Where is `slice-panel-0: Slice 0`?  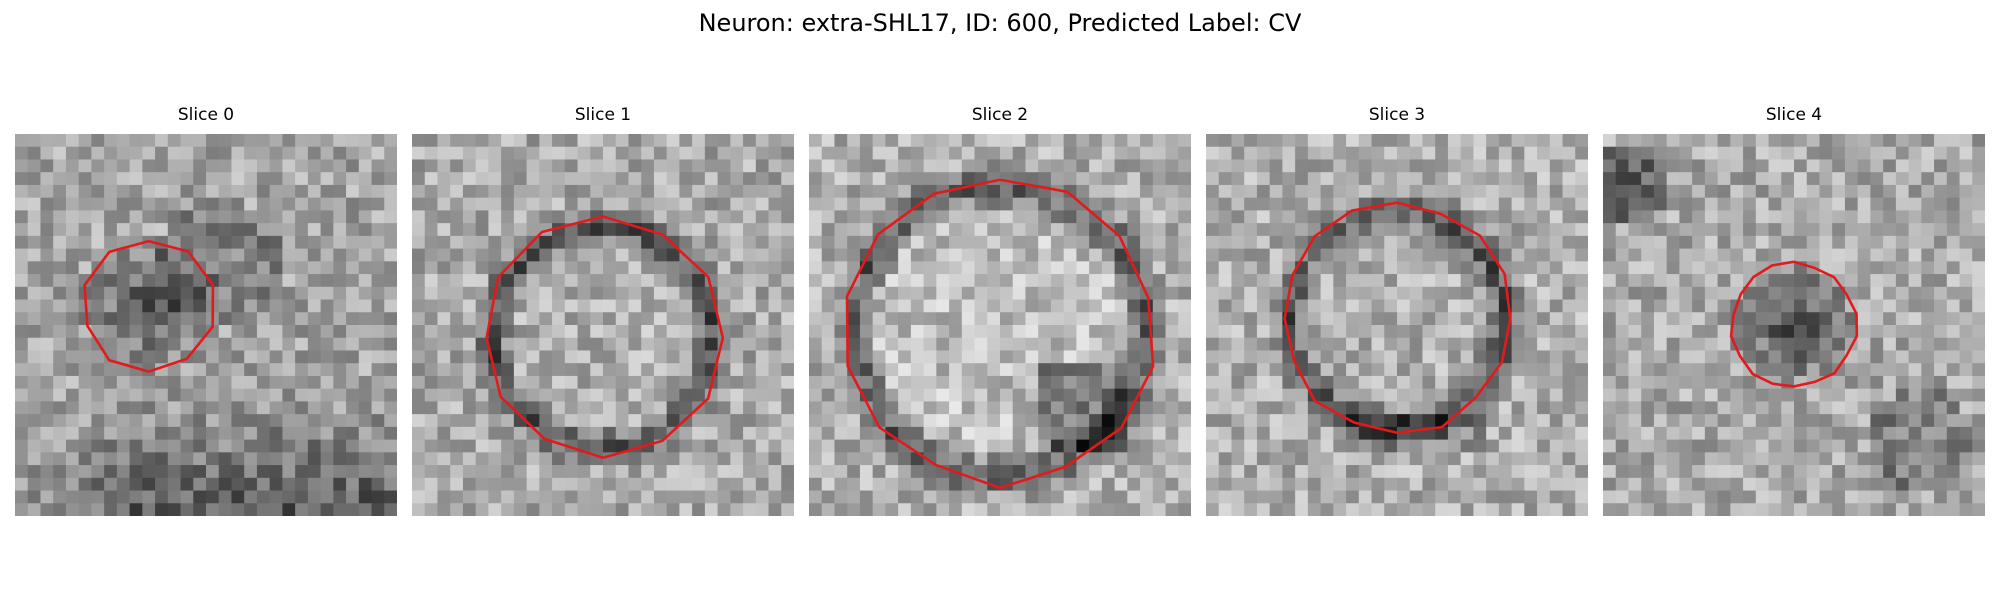 slice-panel-0: Slice 0 is located at coordinates (206, 310).